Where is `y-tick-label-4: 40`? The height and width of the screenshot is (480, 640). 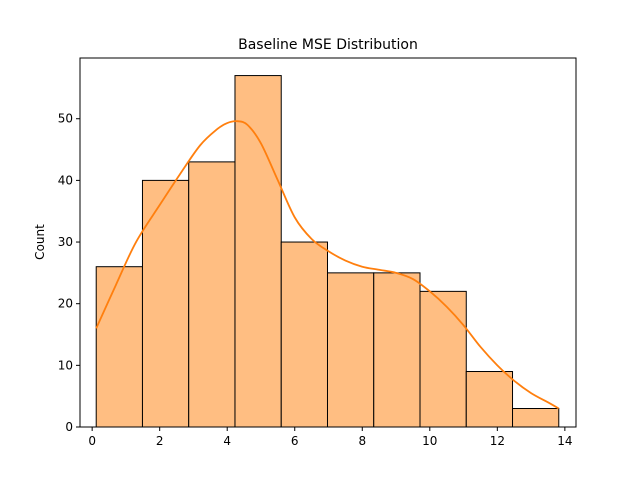 y-tick-label-4: 40 is located at coordinates (65, 180).